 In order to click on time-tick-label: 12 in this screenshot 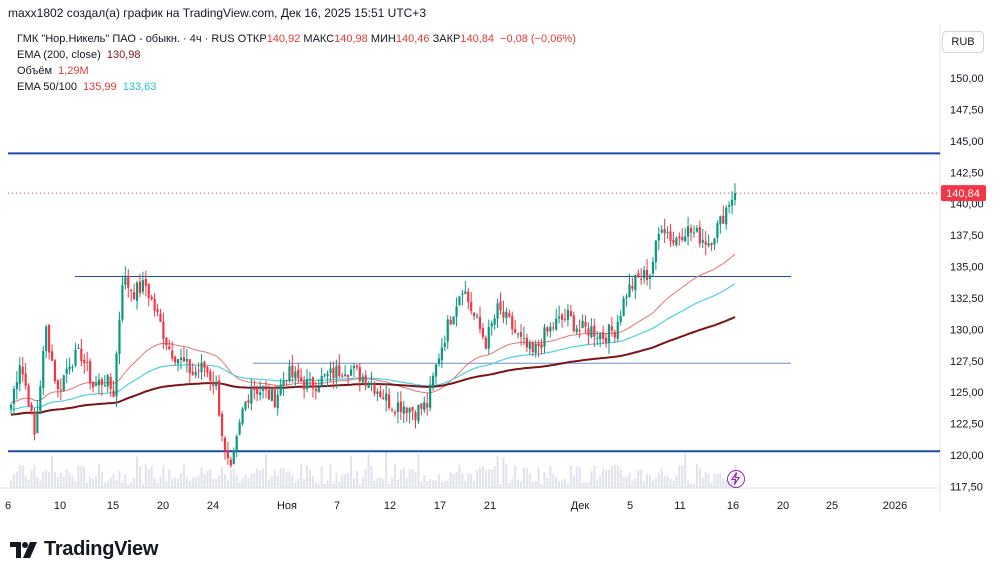, I will do `click(390, 506)`.